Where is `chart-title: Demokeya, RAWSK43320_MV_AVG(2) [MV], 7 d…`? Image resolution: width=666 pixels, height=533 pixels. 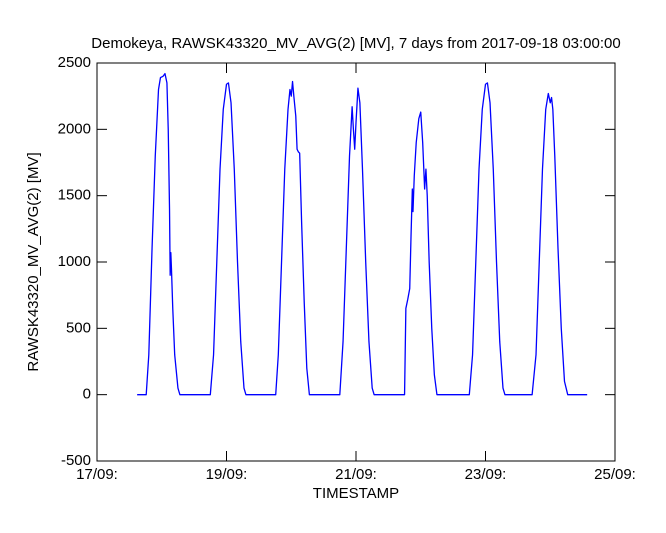 chart-title: Demokeya, RAWSK43320_MV_AVG(2) [MV], 7 d… is located at coordinates (355, 43).